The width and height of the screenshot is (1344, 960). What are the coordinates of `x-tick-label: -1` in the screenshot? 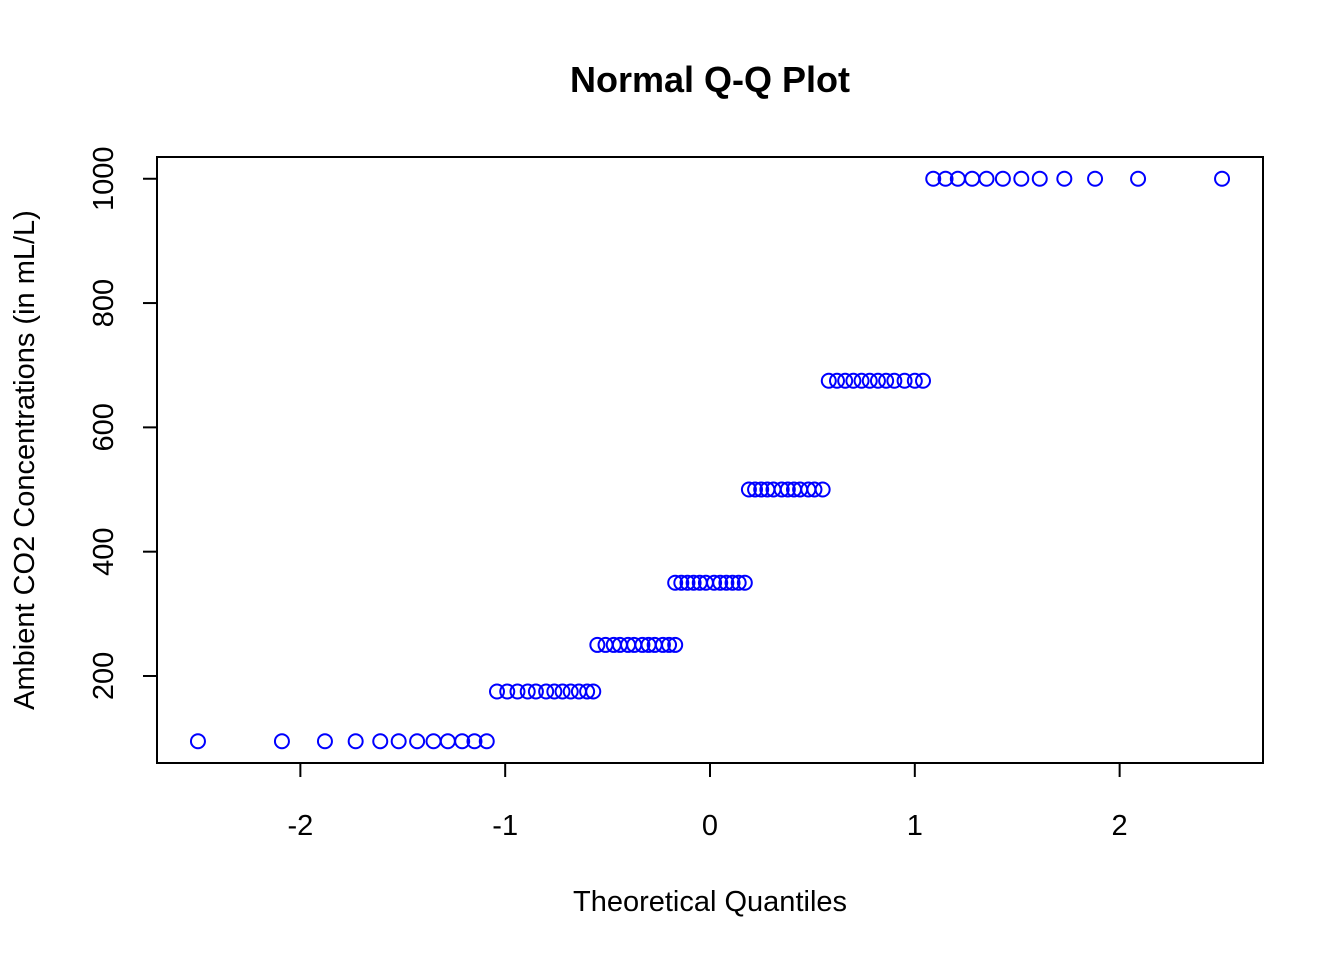 It's located at (505, 826).